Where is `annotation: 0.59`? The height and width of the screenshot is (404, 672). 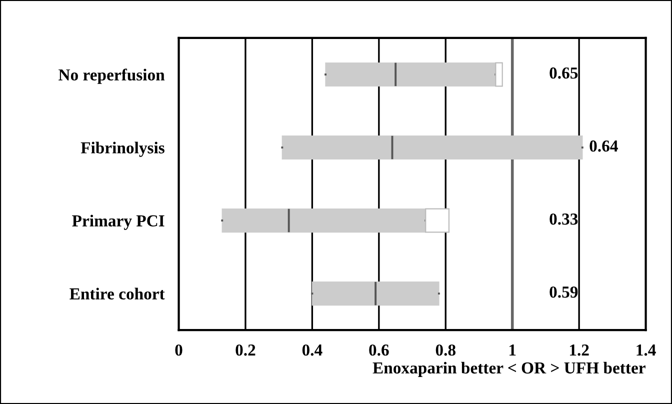
annotation: 0.59 is located at coordinates (564, 292).